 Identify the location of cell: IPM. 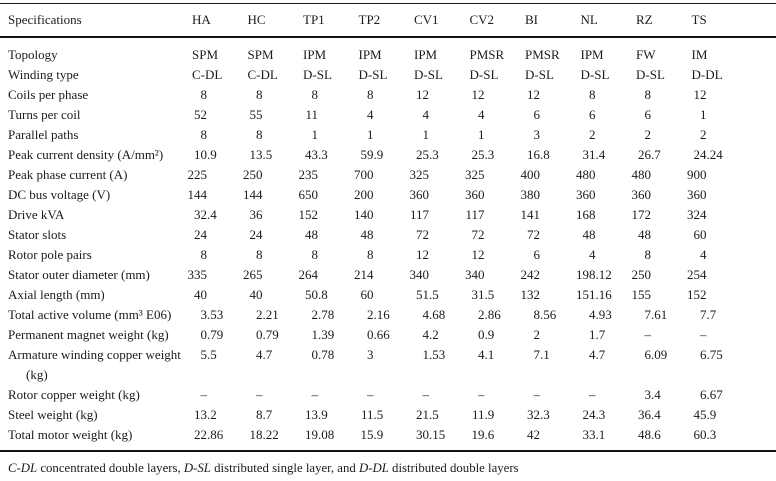
(426, 54).